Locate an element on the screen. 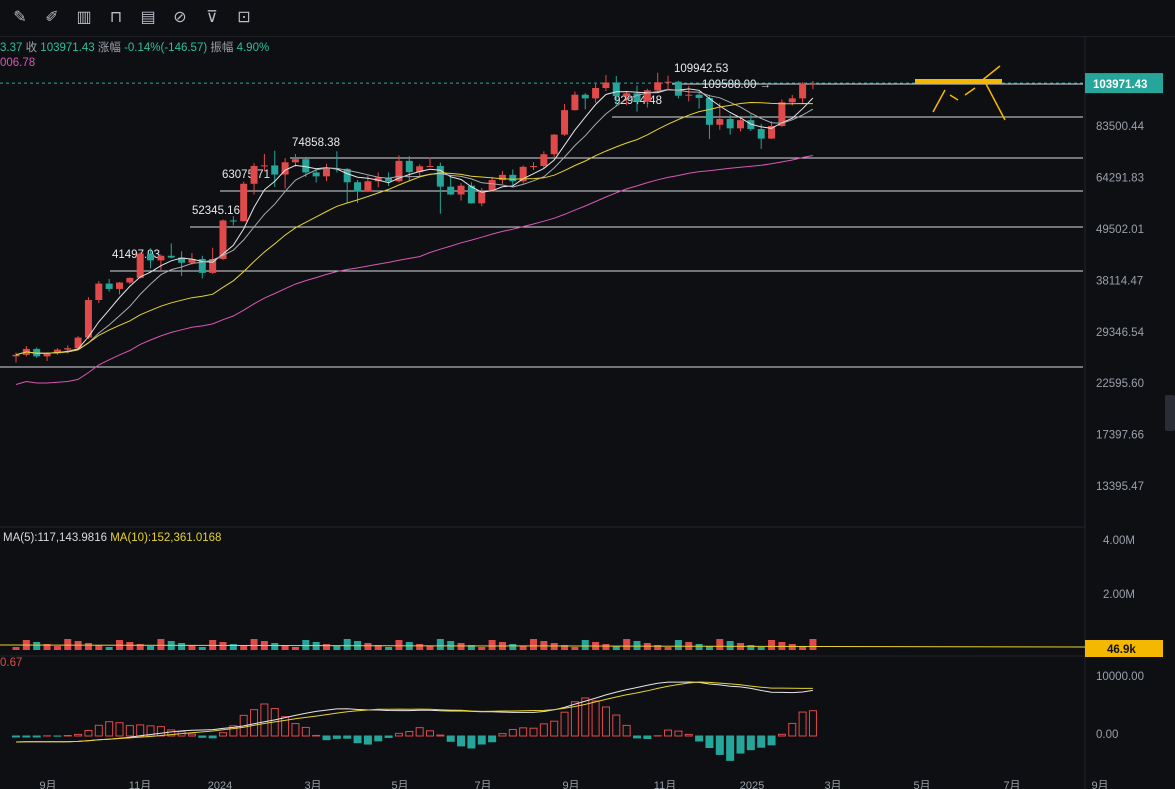  price-axis-label: 38114.47 is located at coordinates (1119, 281).